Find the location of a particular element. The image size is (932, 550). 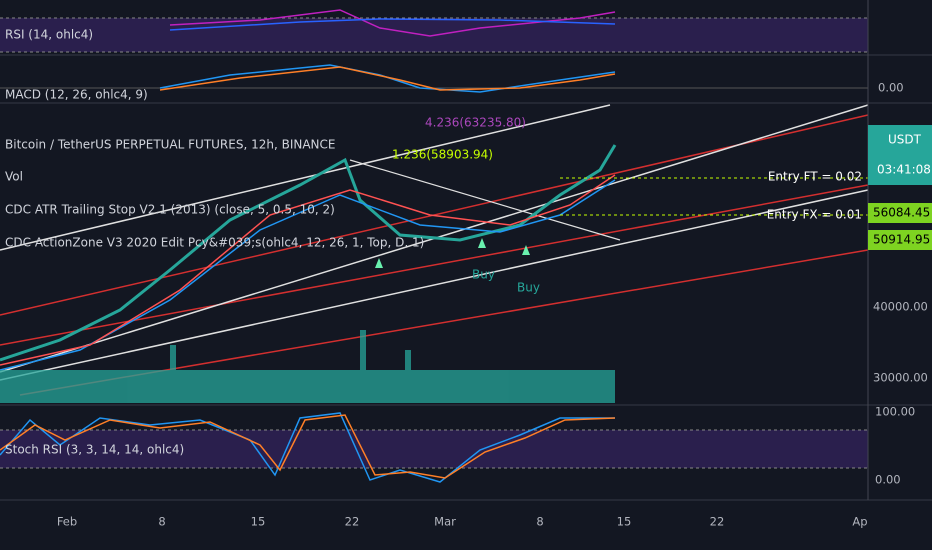

axis-label: 30000.00 is located at coordinates (900, 378).